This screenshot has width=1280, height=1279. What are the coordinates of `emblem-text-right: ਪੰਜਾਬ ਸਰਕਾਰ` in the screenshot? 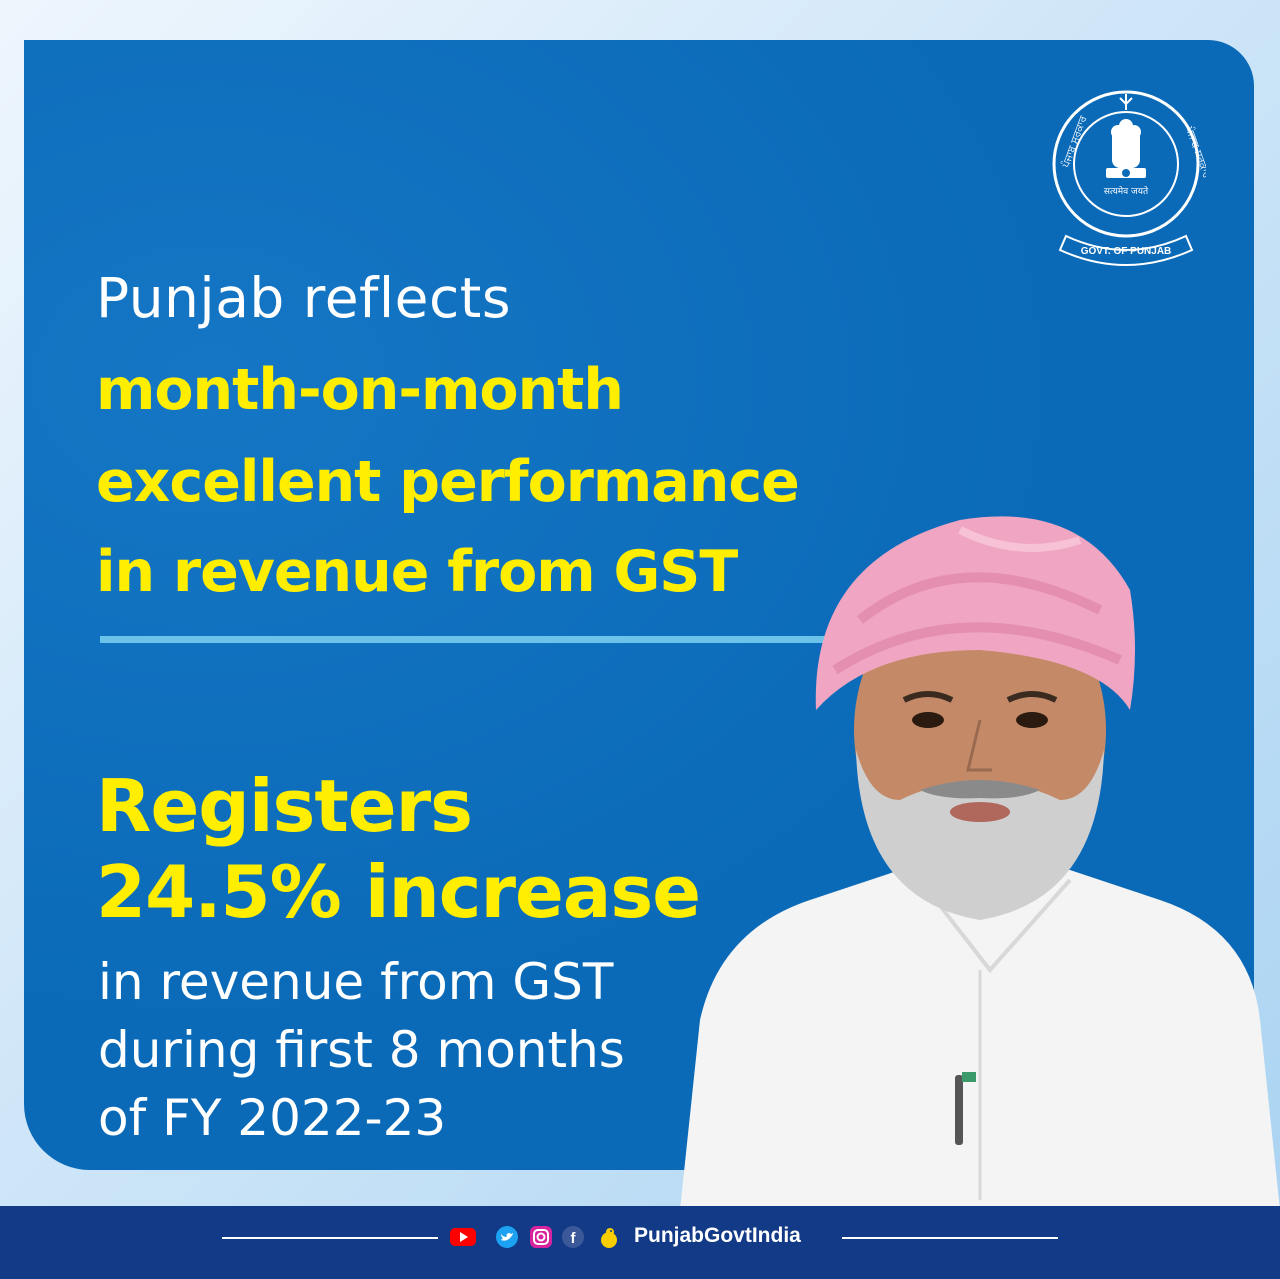 It's located at (1194, 152).